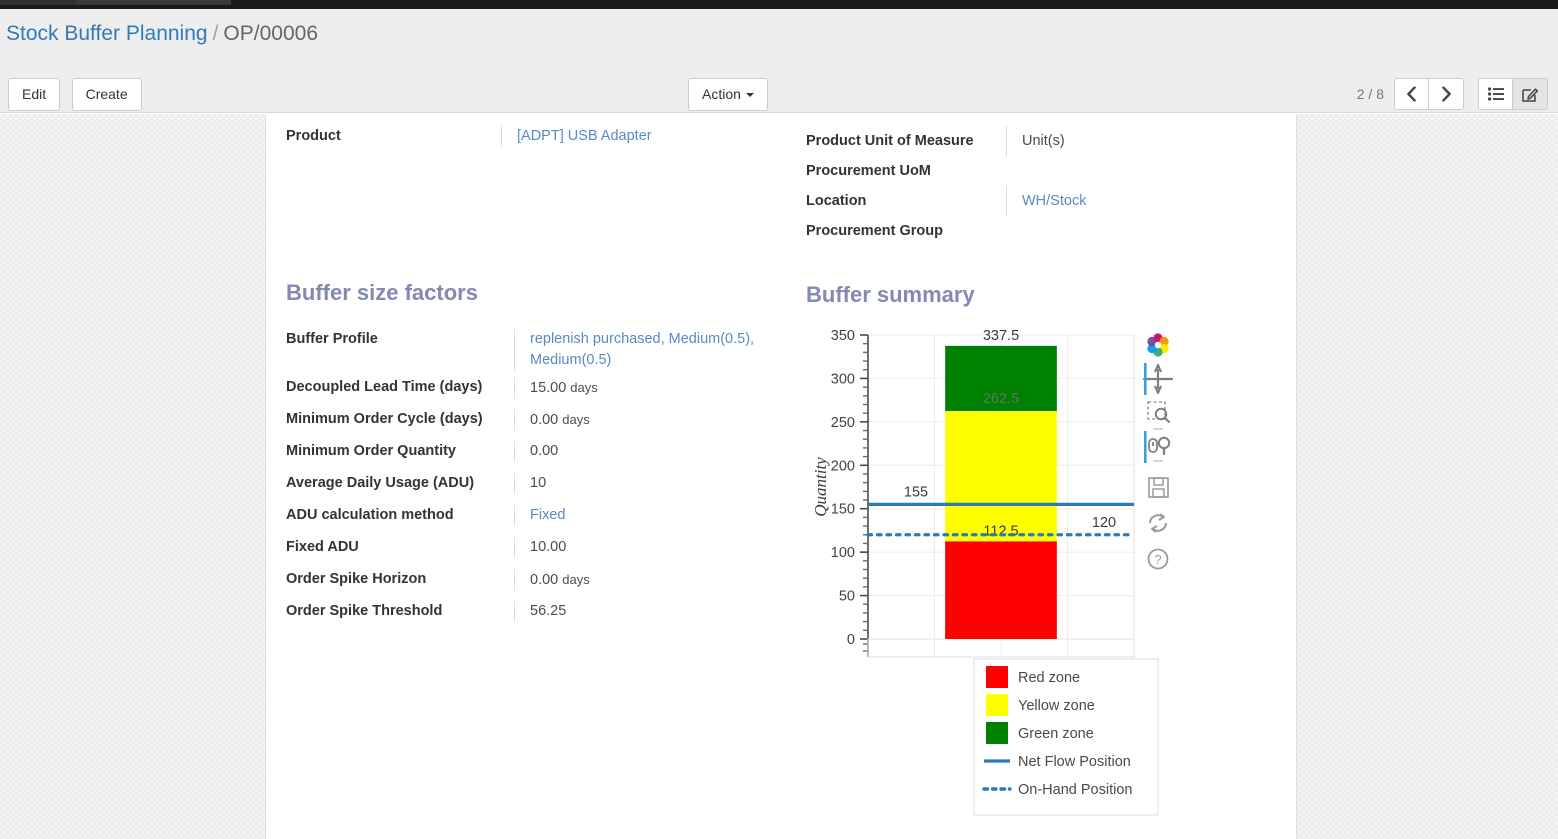 The width and height of the screenshot is (1558, 839). I want to click on breadcrumb: Stock Buffer Planning / OP/00006, so click(162, 34).